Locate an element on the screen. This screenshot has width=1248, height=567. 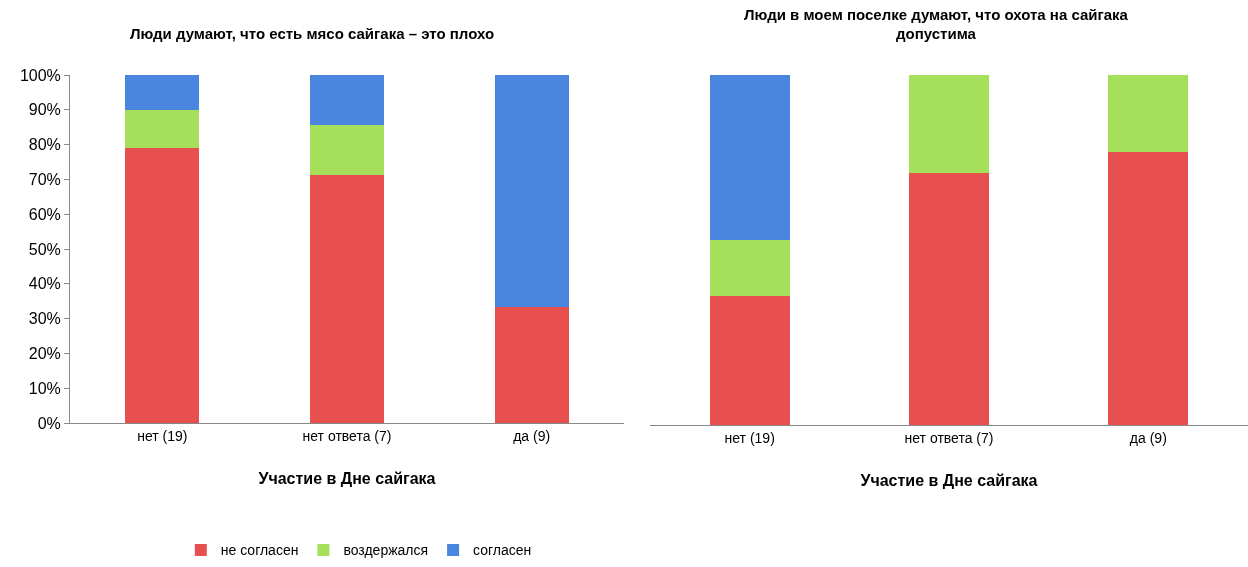
chart-title: Люди в моем поселке думают, что охота на сайгака допустима is located at coordinates (936, 24).